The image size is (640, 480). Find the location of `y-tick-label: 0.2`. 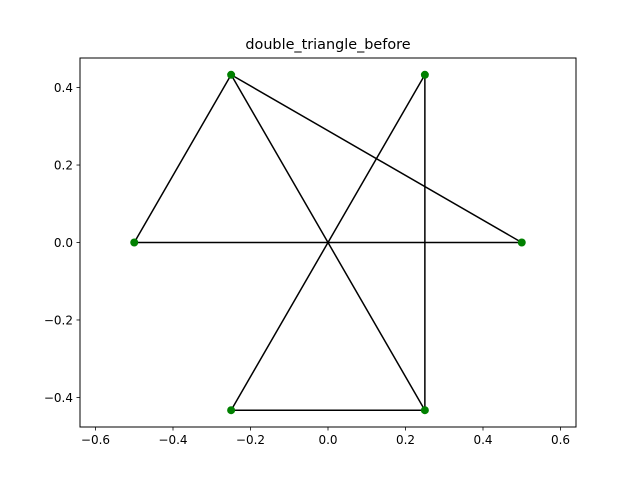

y-tick-label: 0.2 is located at coordinates (63, 166).